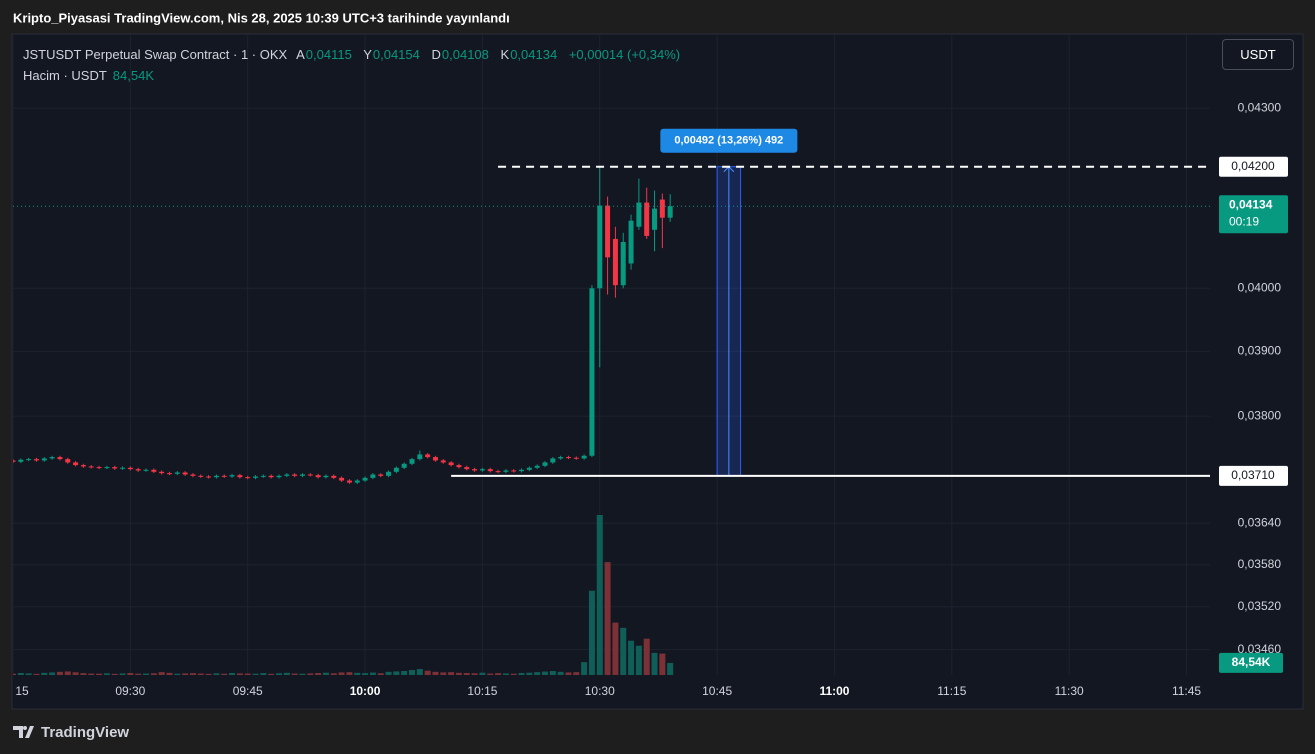  Describe the element at coordinates (1258, 54) in the screenshot. I see `currency-button: USDT` at that location.